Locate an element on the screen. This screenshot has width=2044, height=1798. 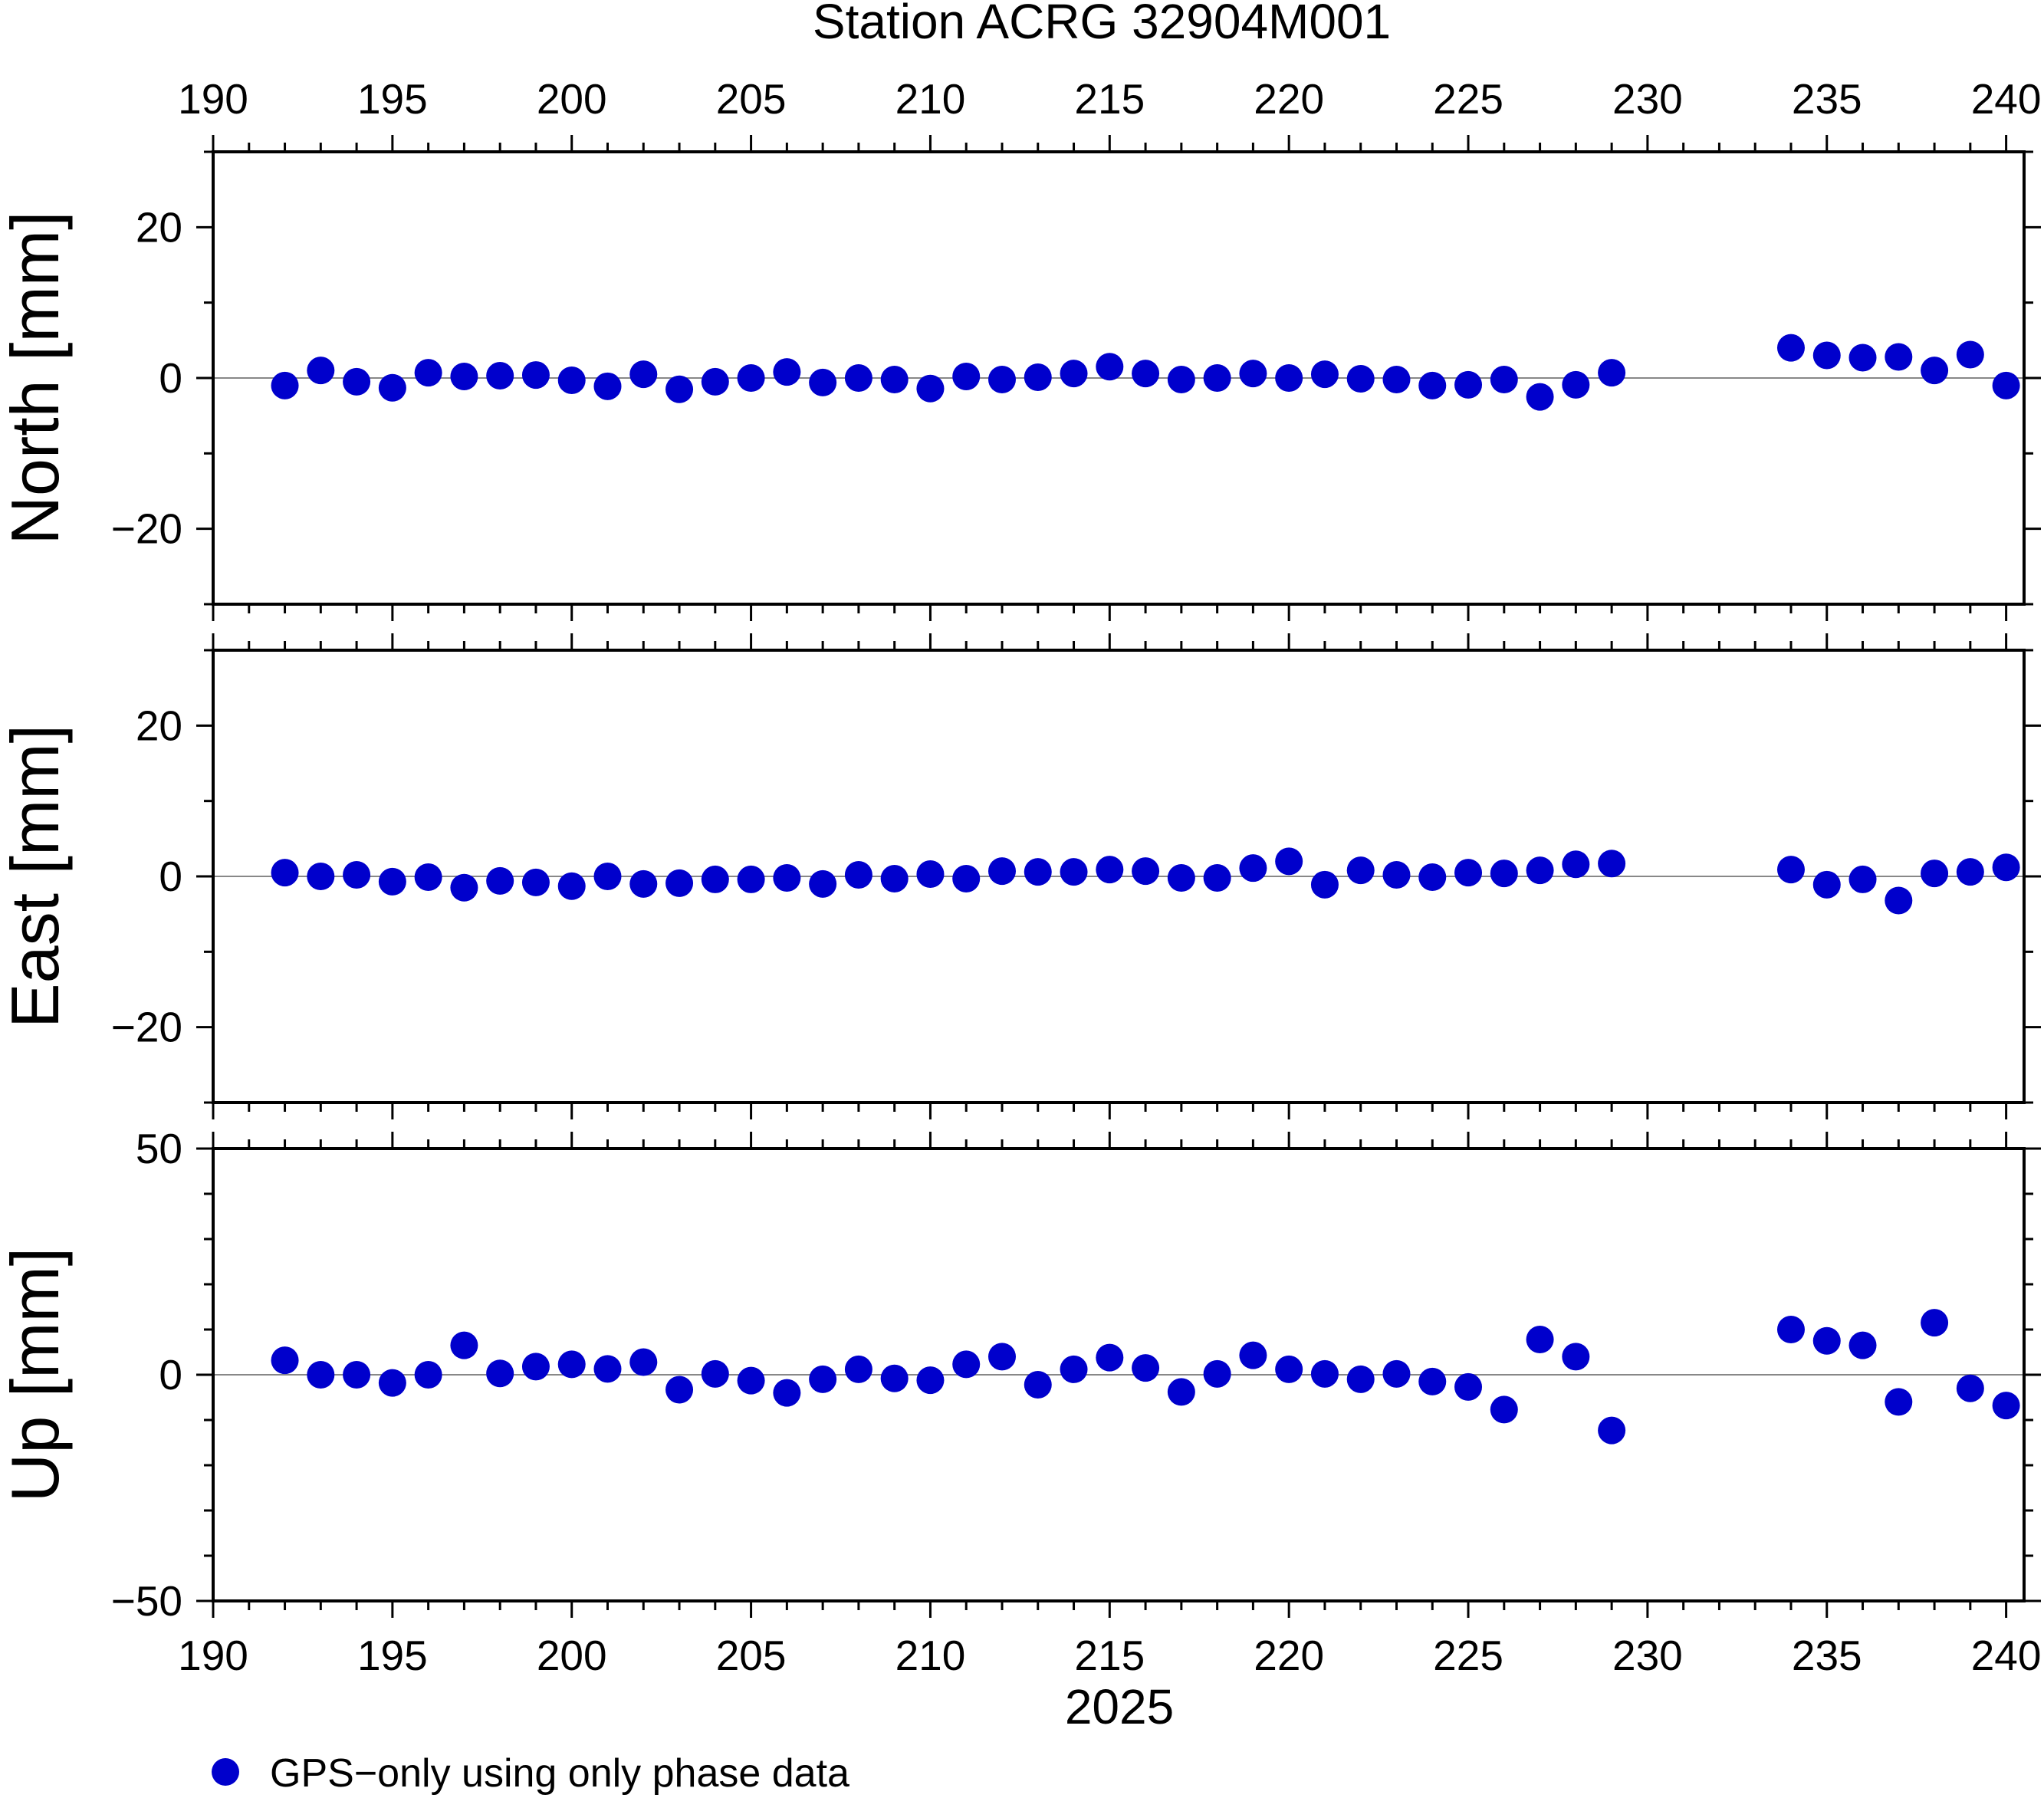
x-tick-label-bottom: 190 is located at coordinates (213, 1656).